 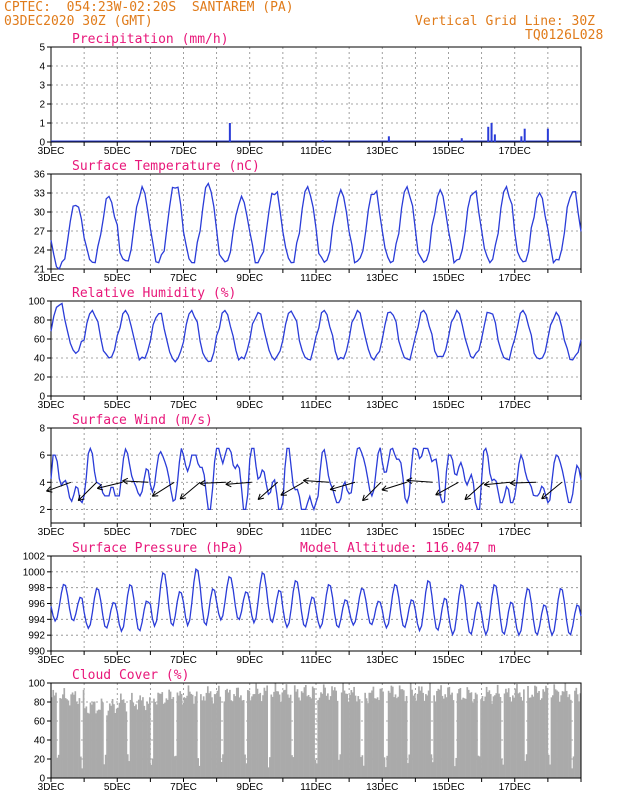 What do you see at coordinates (183, 151) in the screenshot?
I see `x-tick-label: 7DEC` at bounding box center [183, 151].